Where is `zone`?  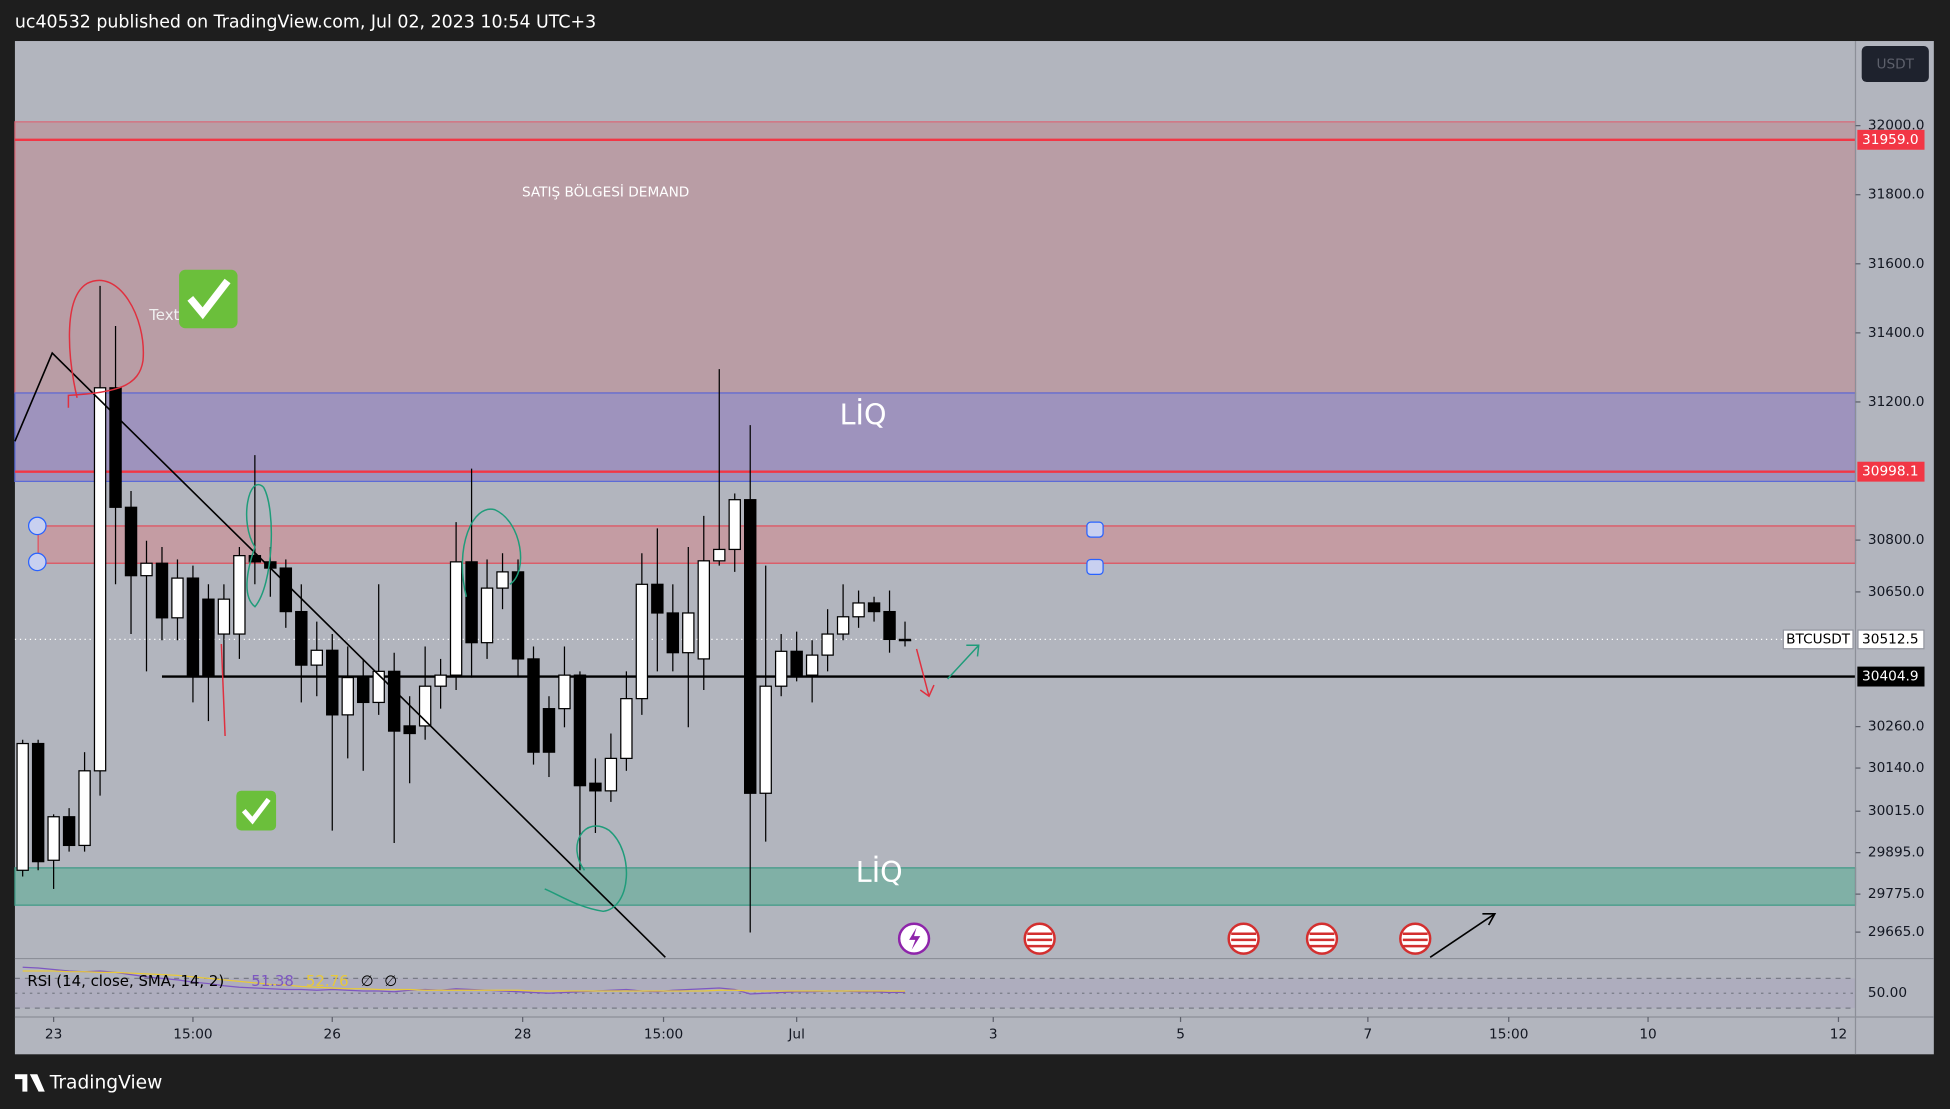
zone is located at coordinates (935, 437).